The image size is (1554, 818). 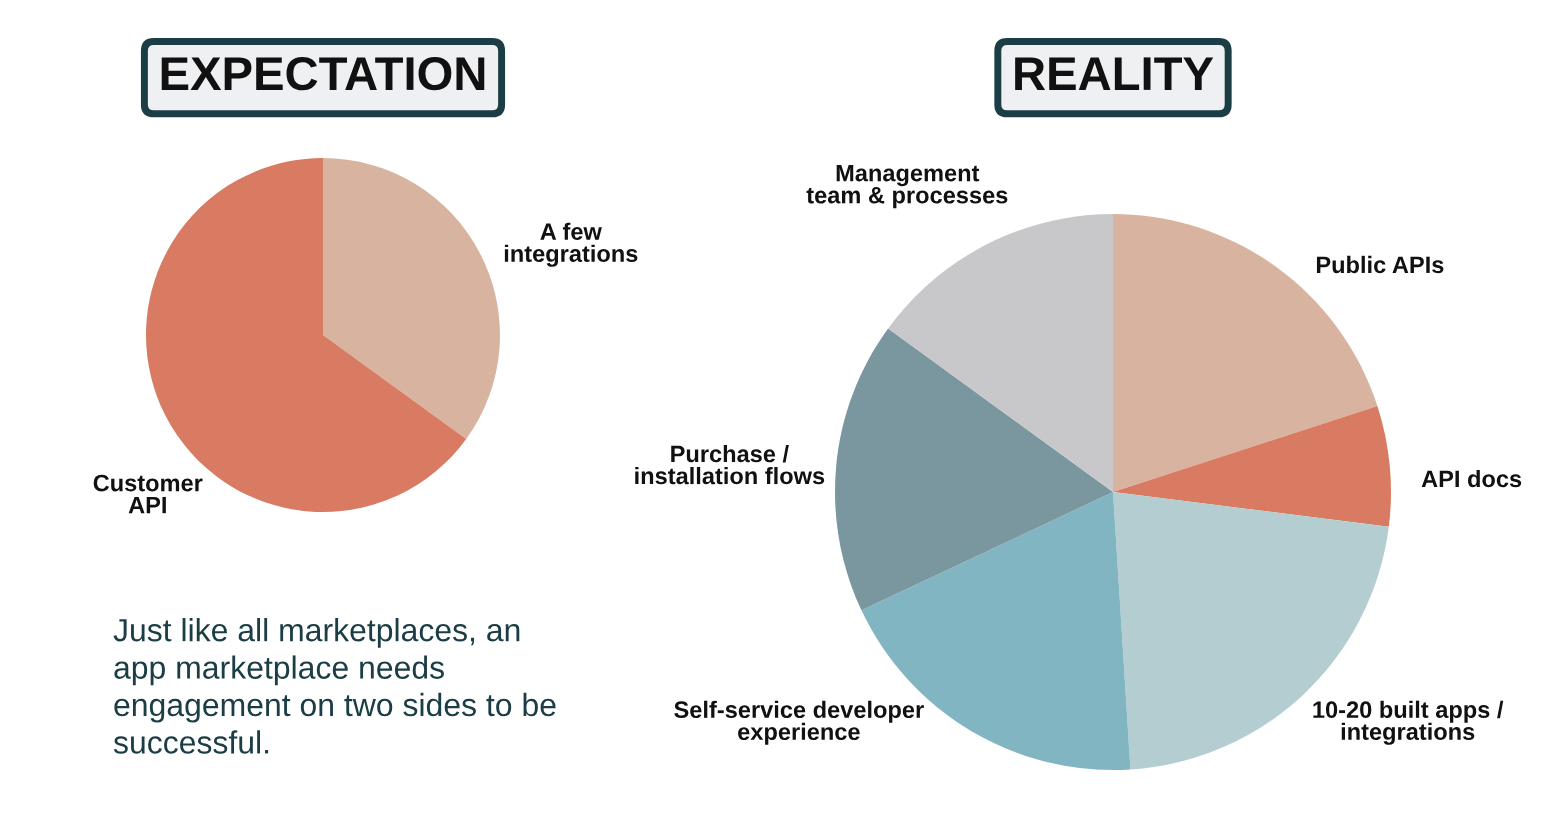 What do you see at coordinates (730, 464) in the screenshot?
I see `slice-label: Purchase / installation flows` at bounding box center [730, 464].